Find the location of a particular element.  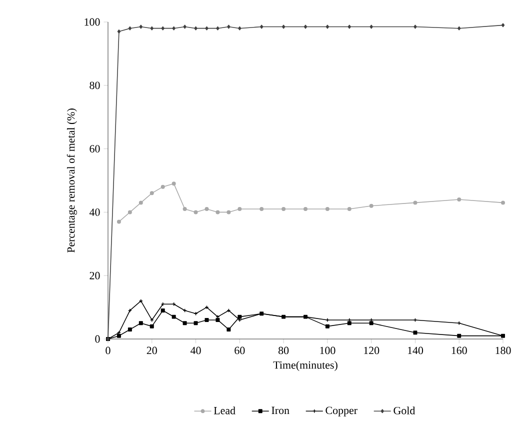

y-tick-label: 20 is located at coordinates (95, 276).